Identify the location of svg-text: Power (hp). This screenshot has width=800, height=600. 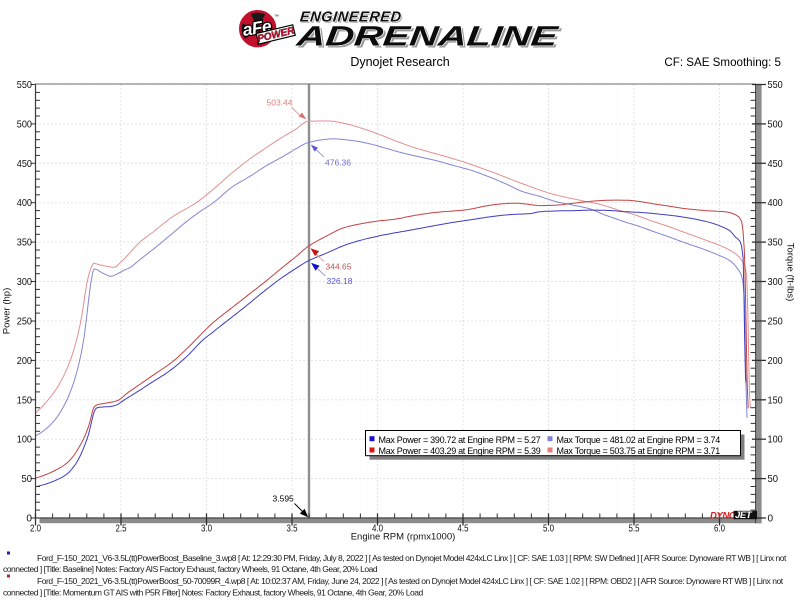
(7, 311).